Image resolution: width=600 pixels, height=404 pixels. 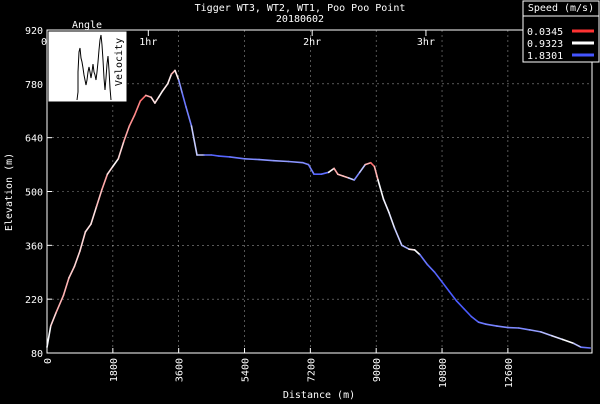 What do you see at coordinates (37, 354) in the screenshot?
I see `y-tick-label: 80` at bounding box center [37, 354].